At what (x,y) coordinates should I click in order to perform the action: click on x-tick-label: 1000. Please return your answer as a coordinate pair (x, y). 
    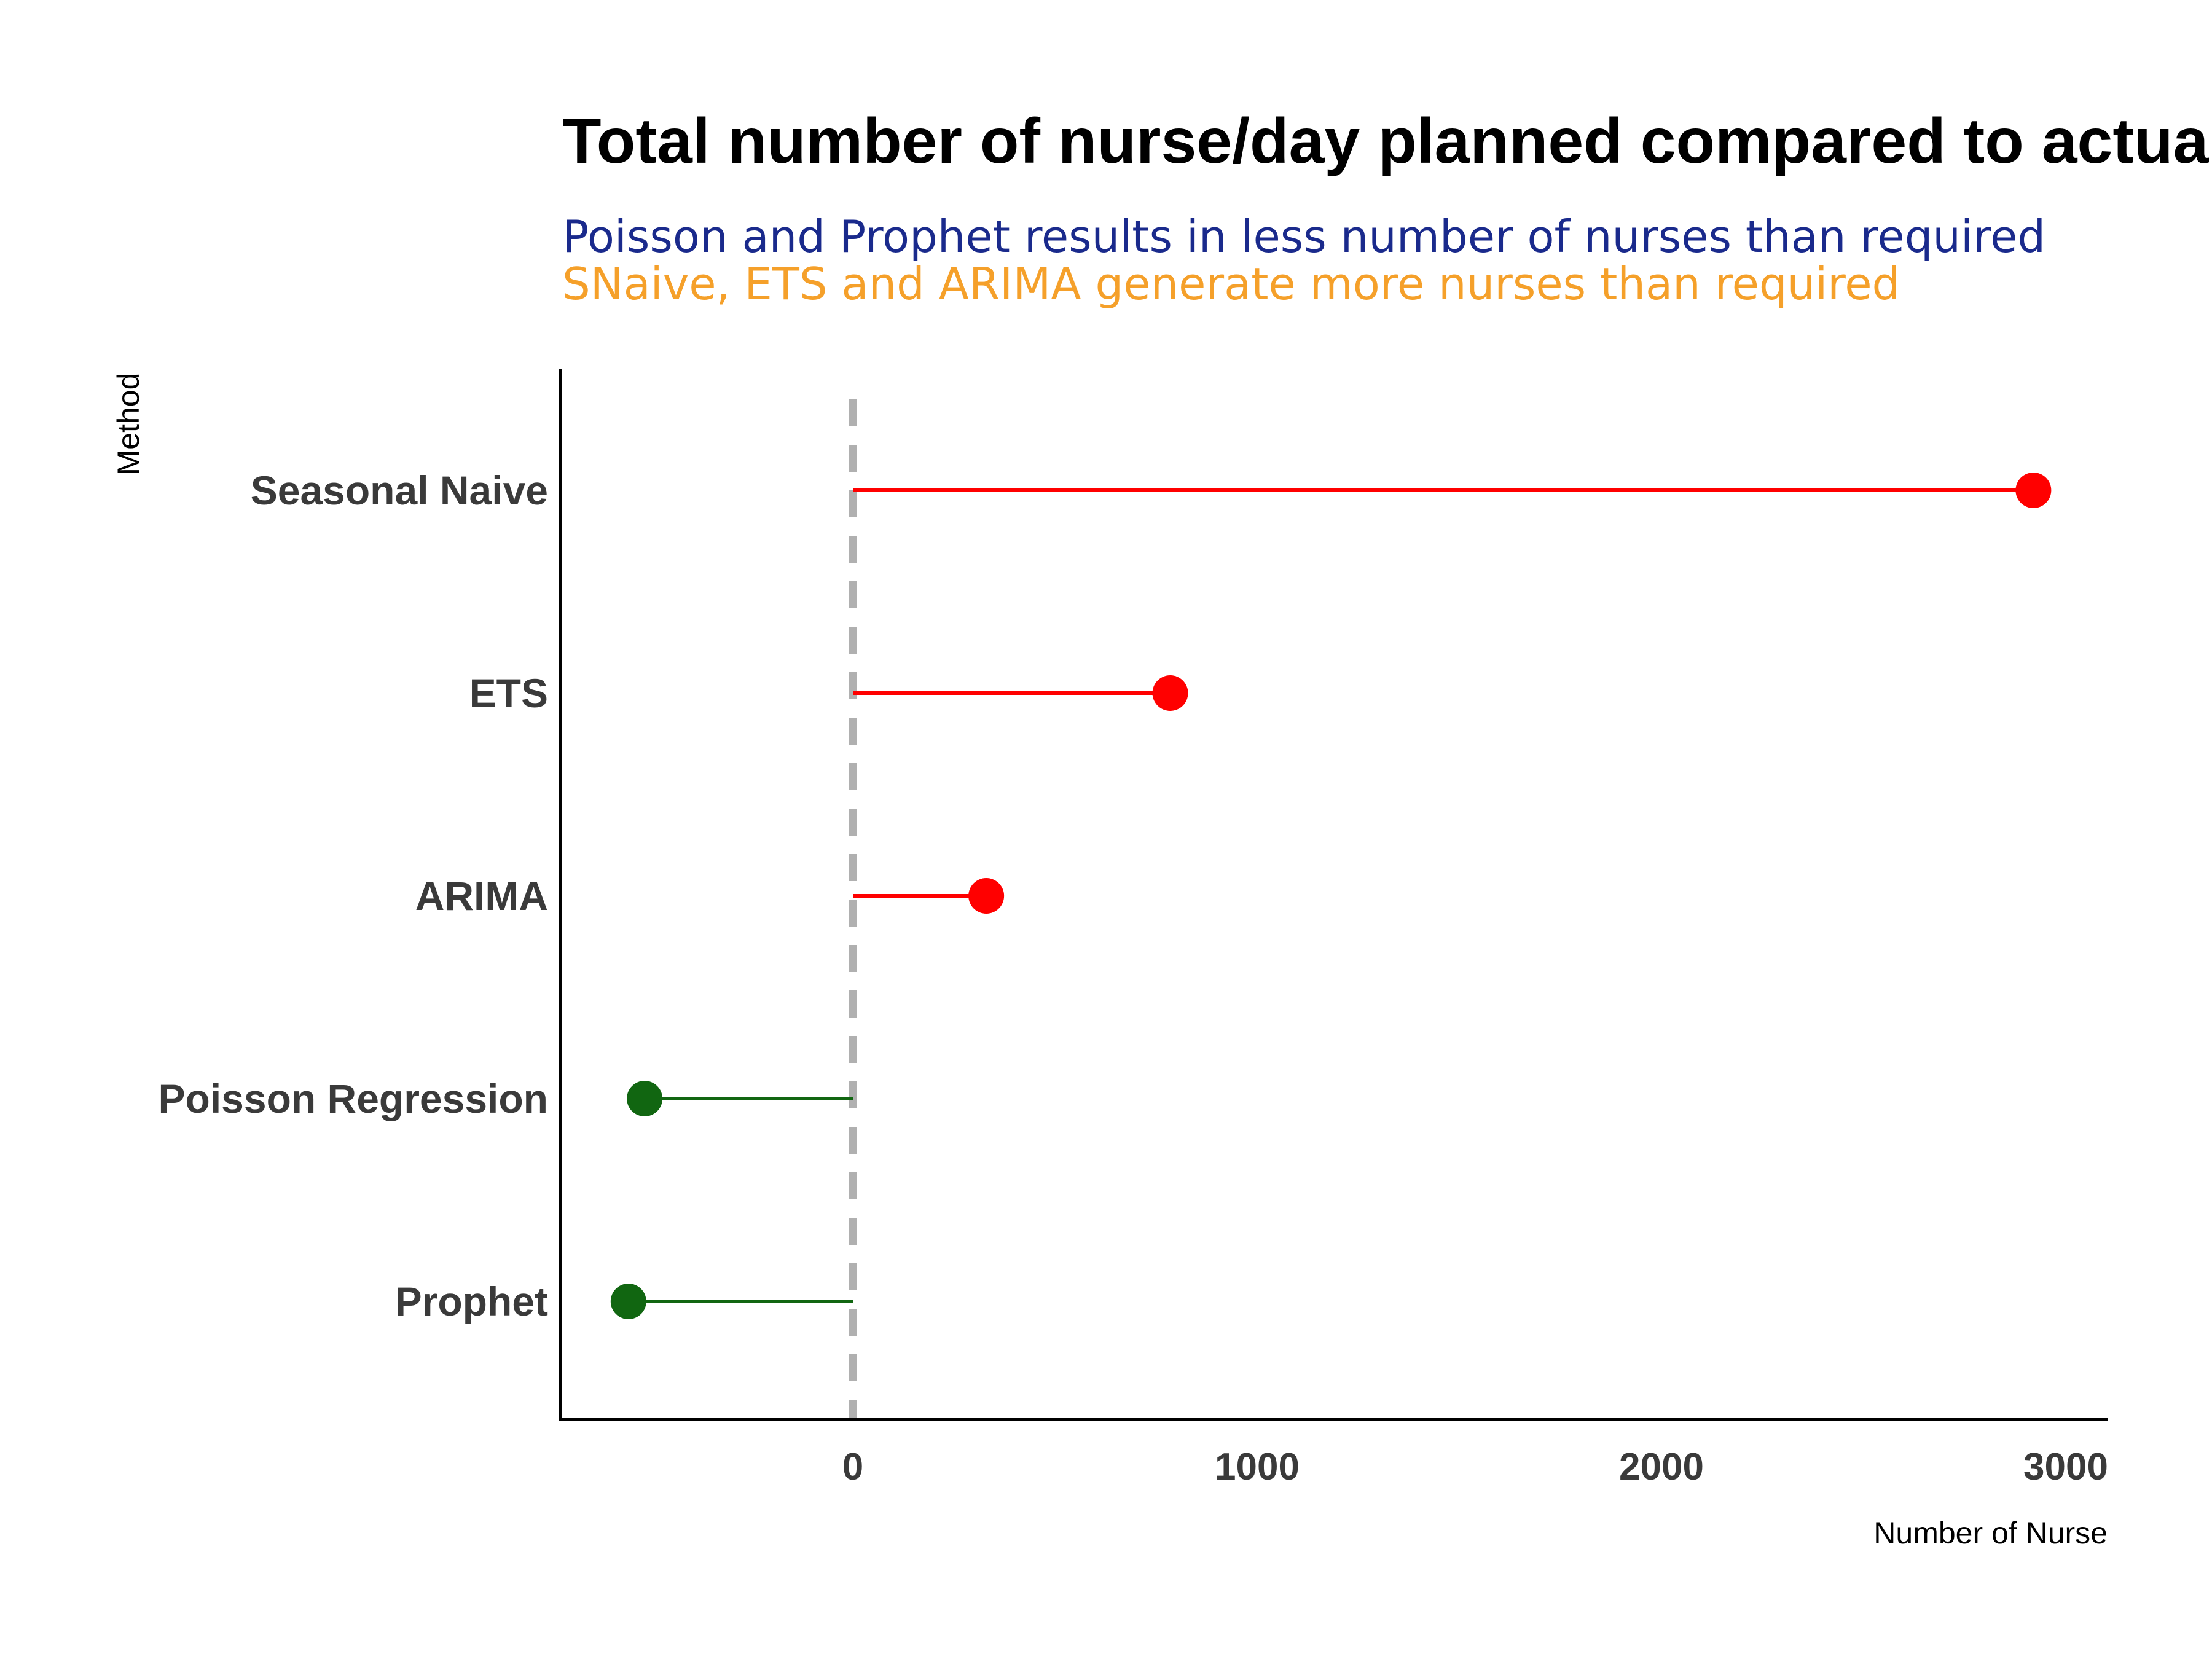
    Looking at the image, I should click on (1257, 1467).